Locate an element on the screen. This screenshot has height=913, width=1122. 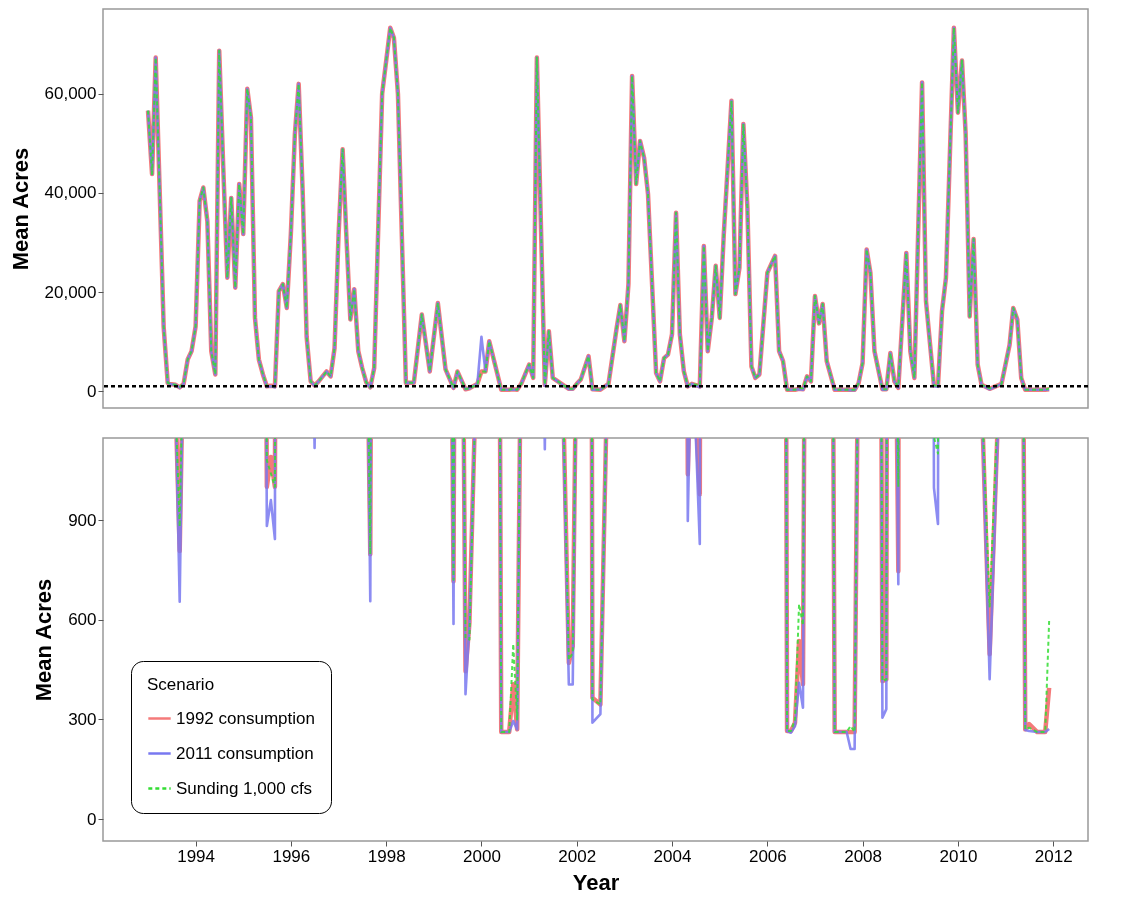
x-tick-label: 1994 is located at coordinates (196, 856).